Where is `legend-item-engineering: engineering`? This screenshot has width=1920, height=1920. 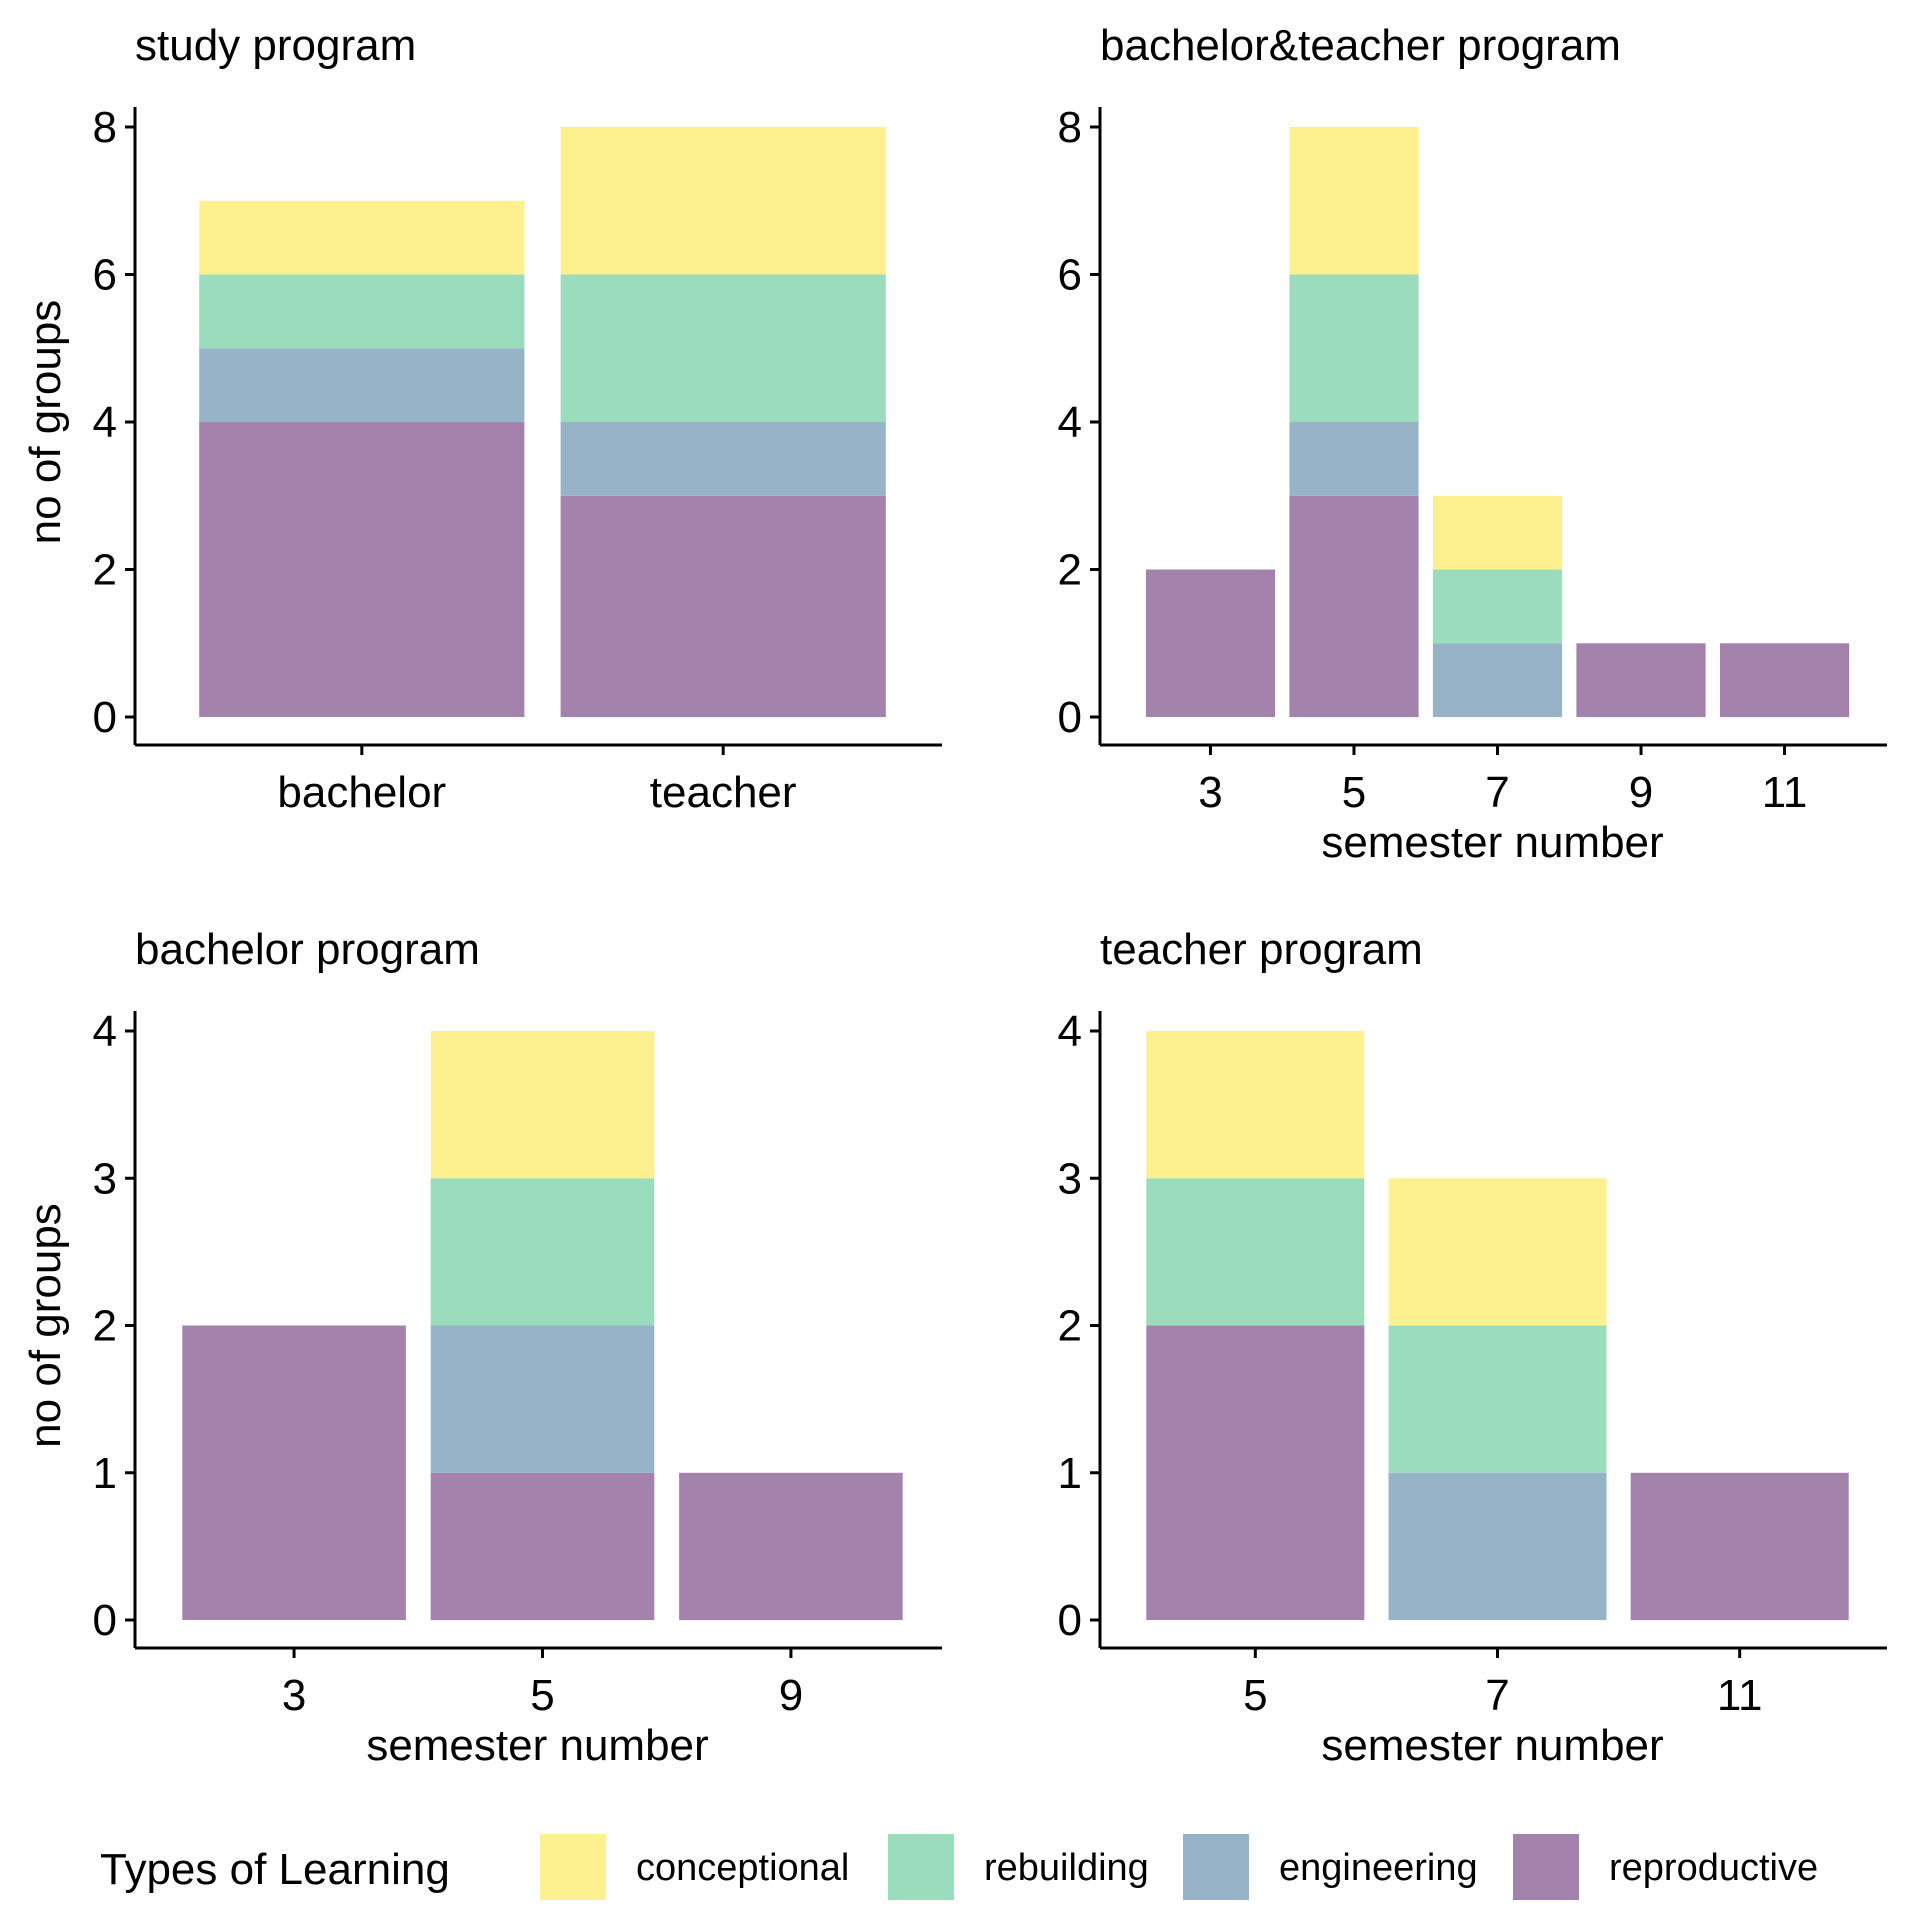
legend-item-engineering: engineering is located at coordinates (1330, 1867).